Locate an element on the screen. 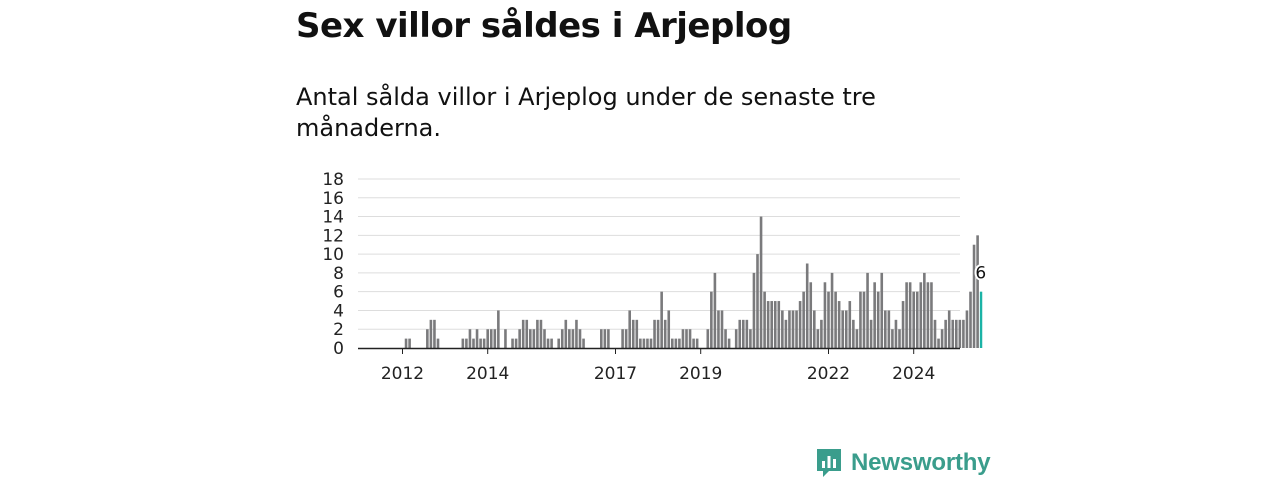 The image size is (1280, 480). page-title: Sex villor såldes i Arjeplog is located at coordinates (544, 26).